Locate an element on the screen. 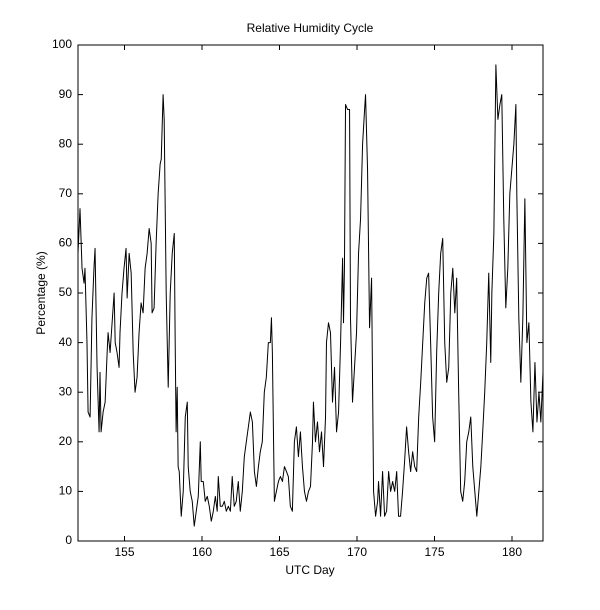 The width and height of the screenshot is (600, 610). y-tick-label: 100 is located at coordinates (62, 44).